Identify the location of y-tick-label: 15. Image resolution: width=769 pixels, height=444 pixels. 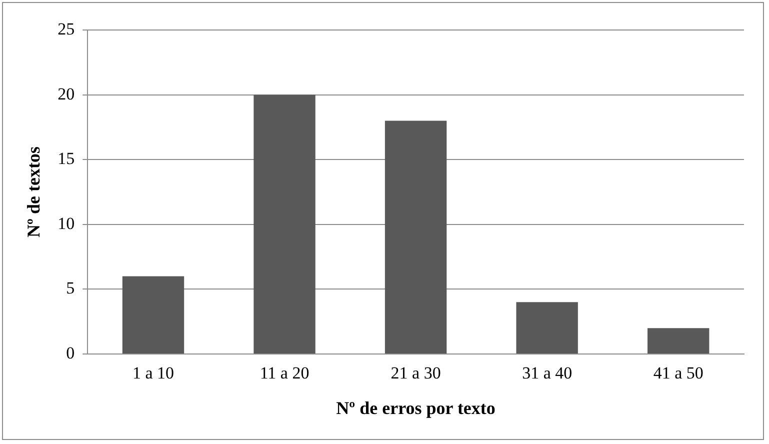
(66, 158).